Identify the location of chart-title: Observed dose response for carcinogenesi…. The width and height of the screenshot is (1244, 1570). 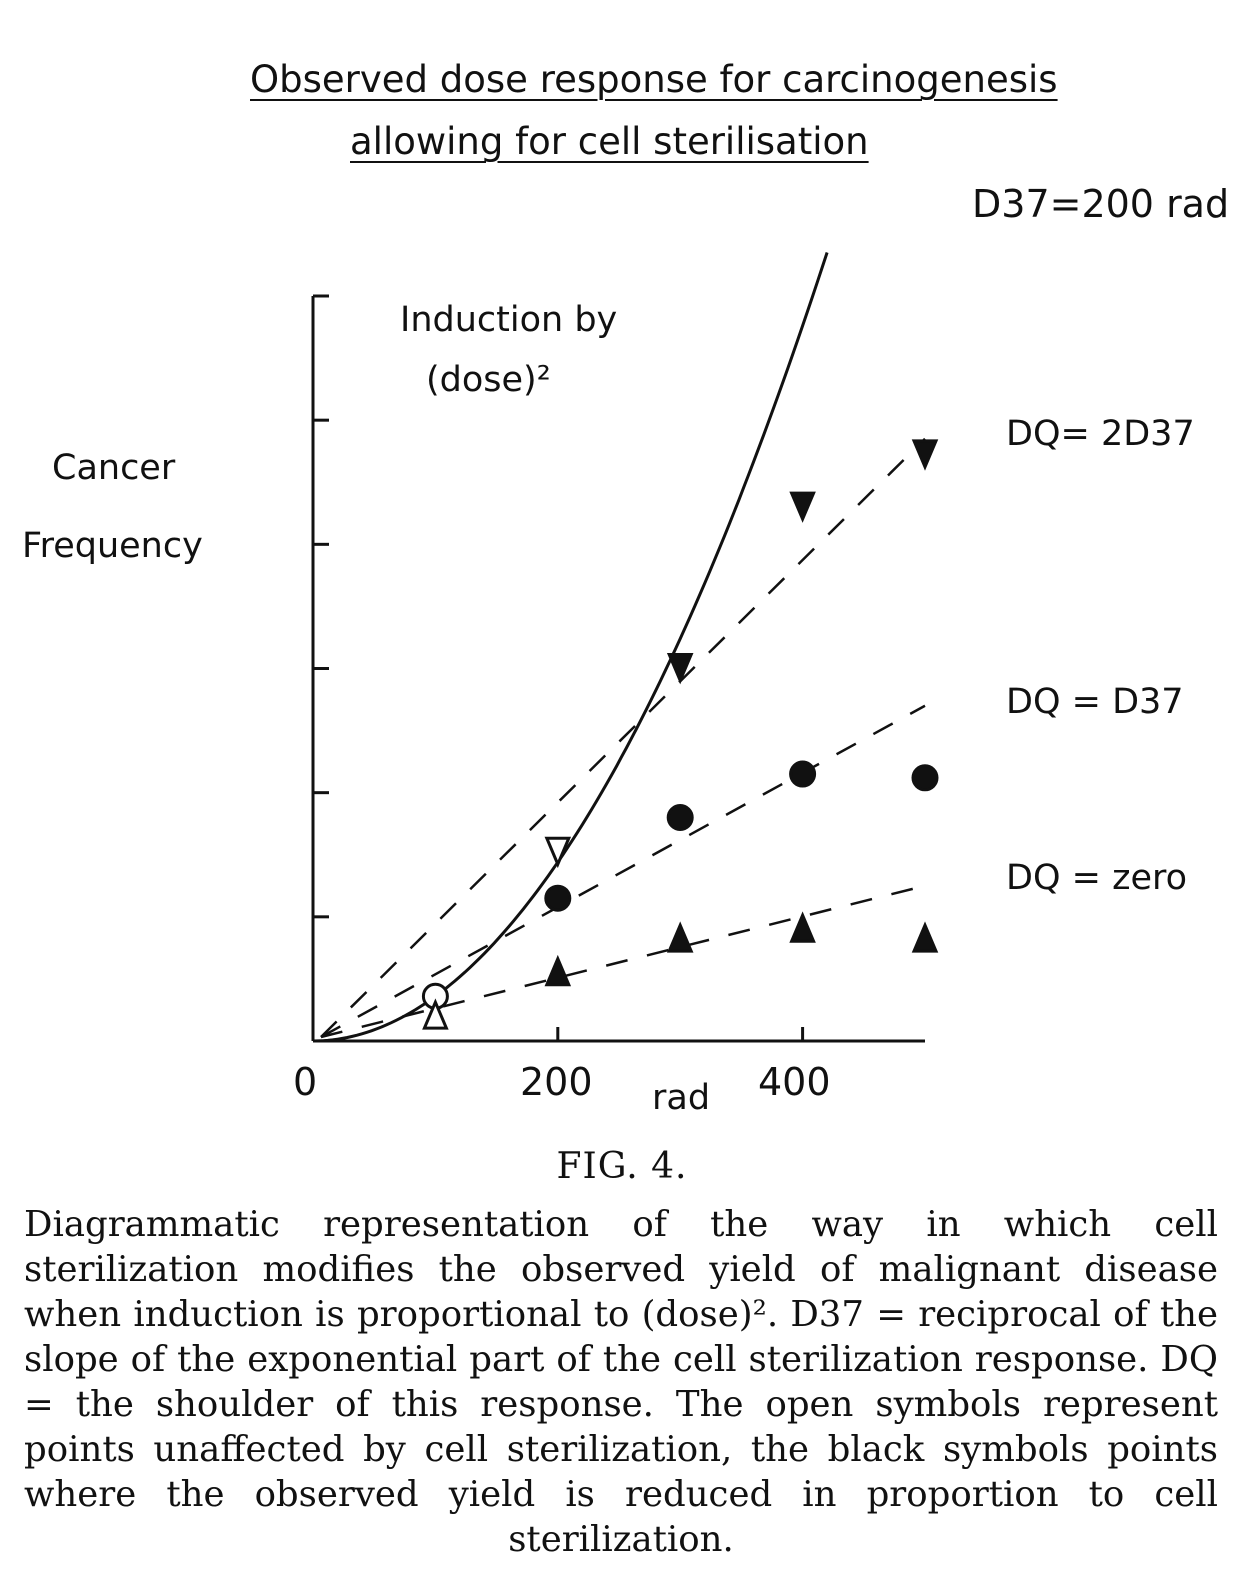
(654, 79).